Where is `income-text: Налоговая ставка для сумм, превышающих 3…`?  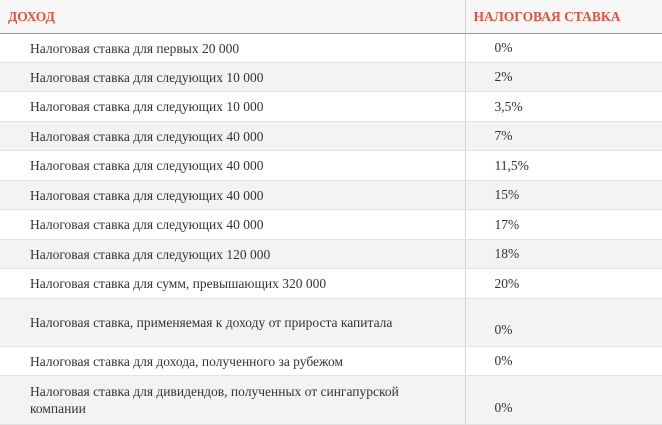 income-text: Налоговая ставка для сумм, превышающих 3… is located at coordinates (178, 283).